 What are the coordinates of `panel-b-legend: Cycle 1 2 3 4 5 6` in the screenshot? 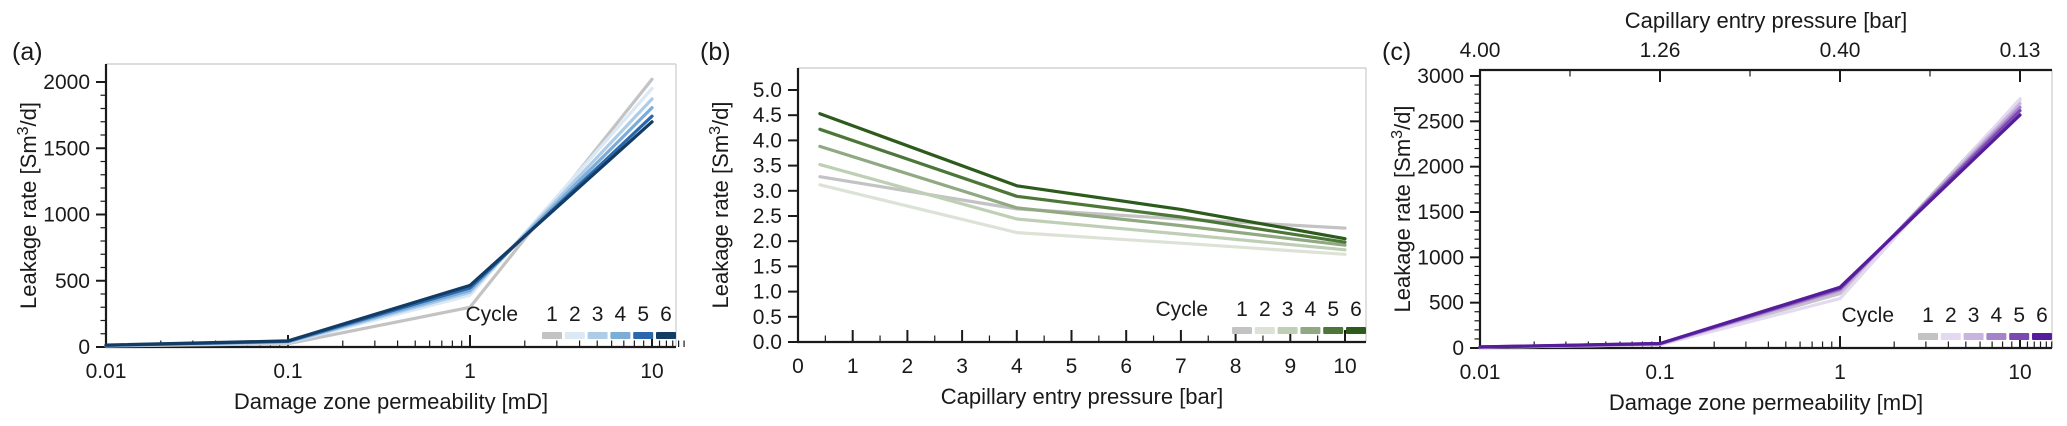 It's located at (1260, 316).